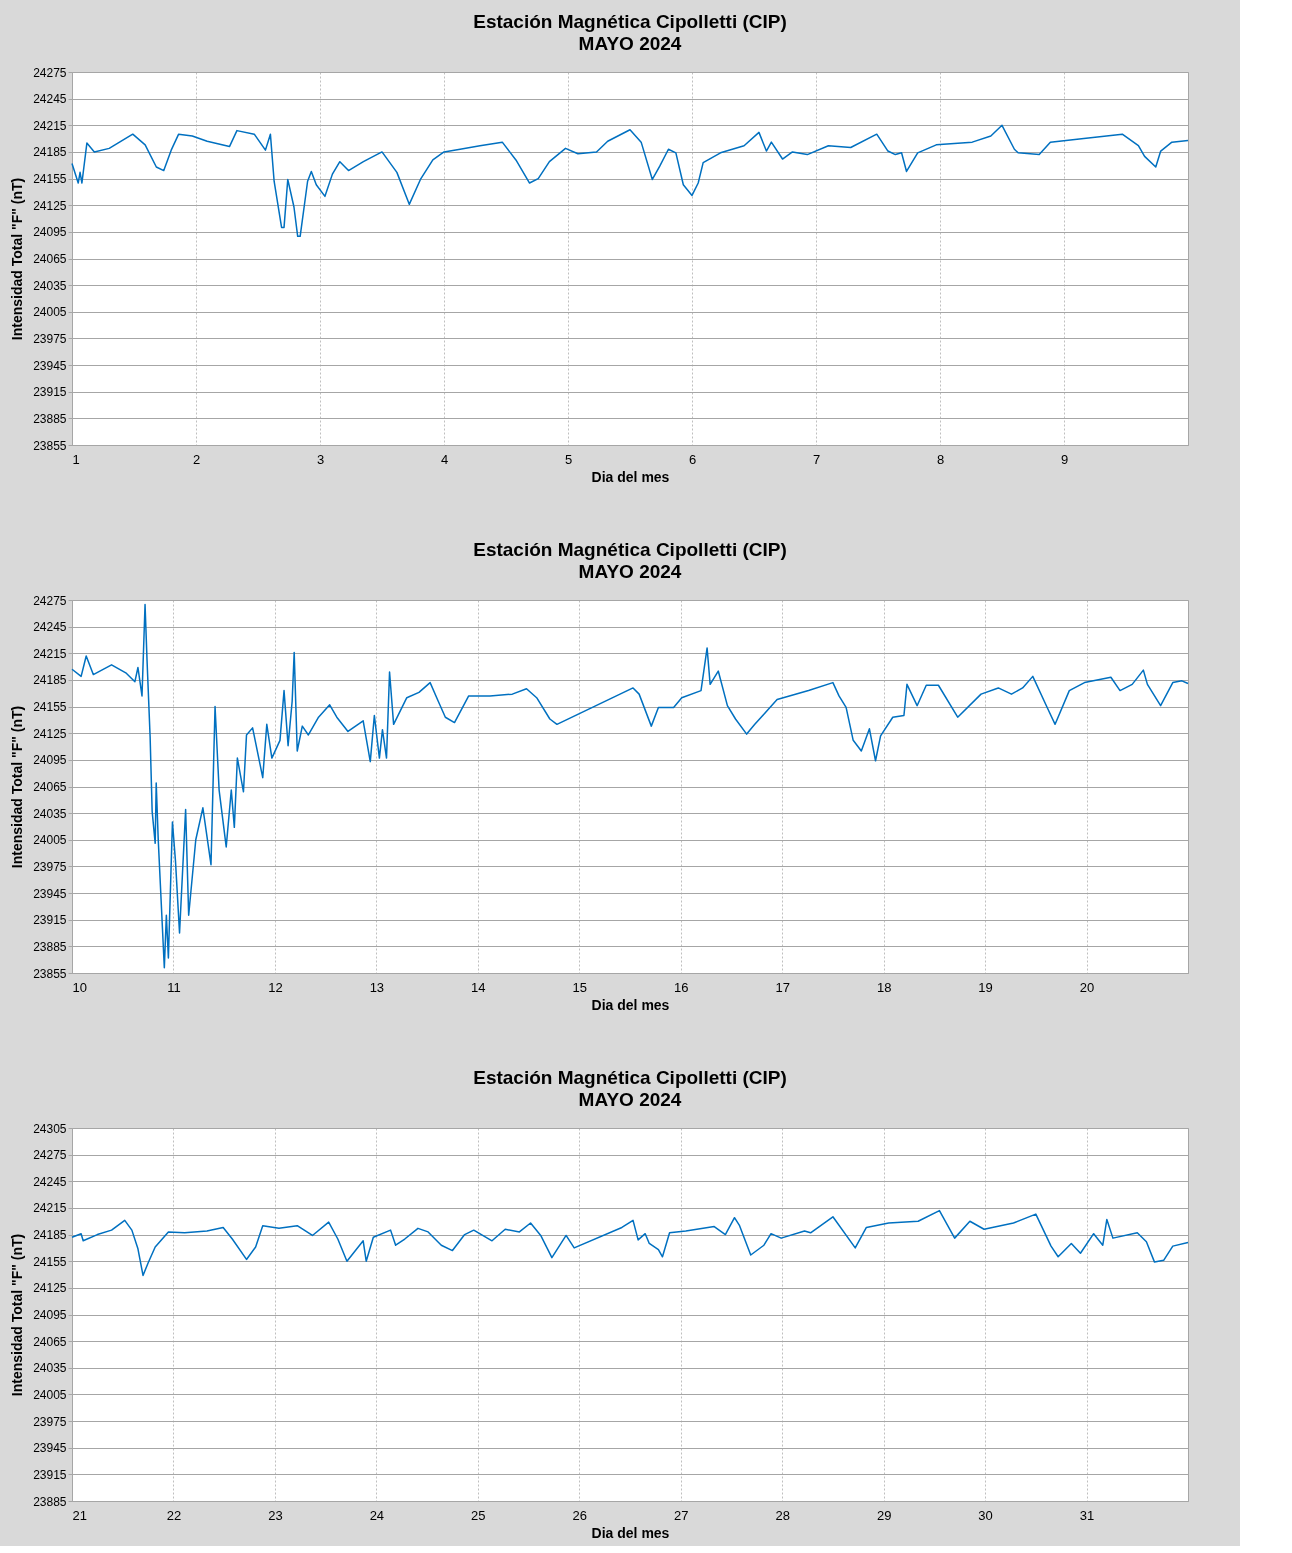 The image size is (1292, 1553). I want to click on x-tick-label: 15, so click(580, 987).